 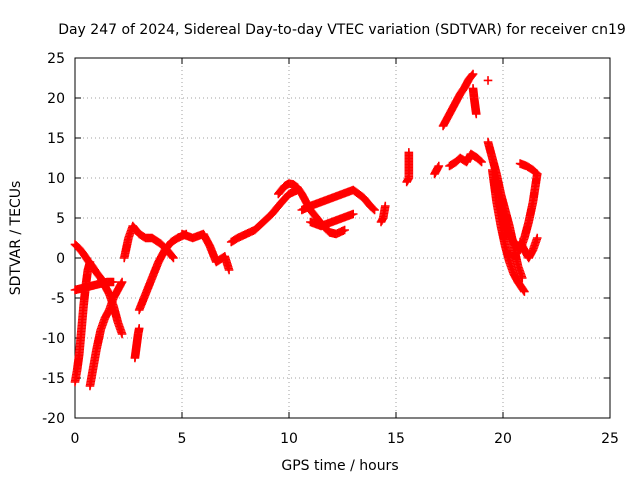 I want to click on y-tick-label: 10, so click(x=56, y=179).